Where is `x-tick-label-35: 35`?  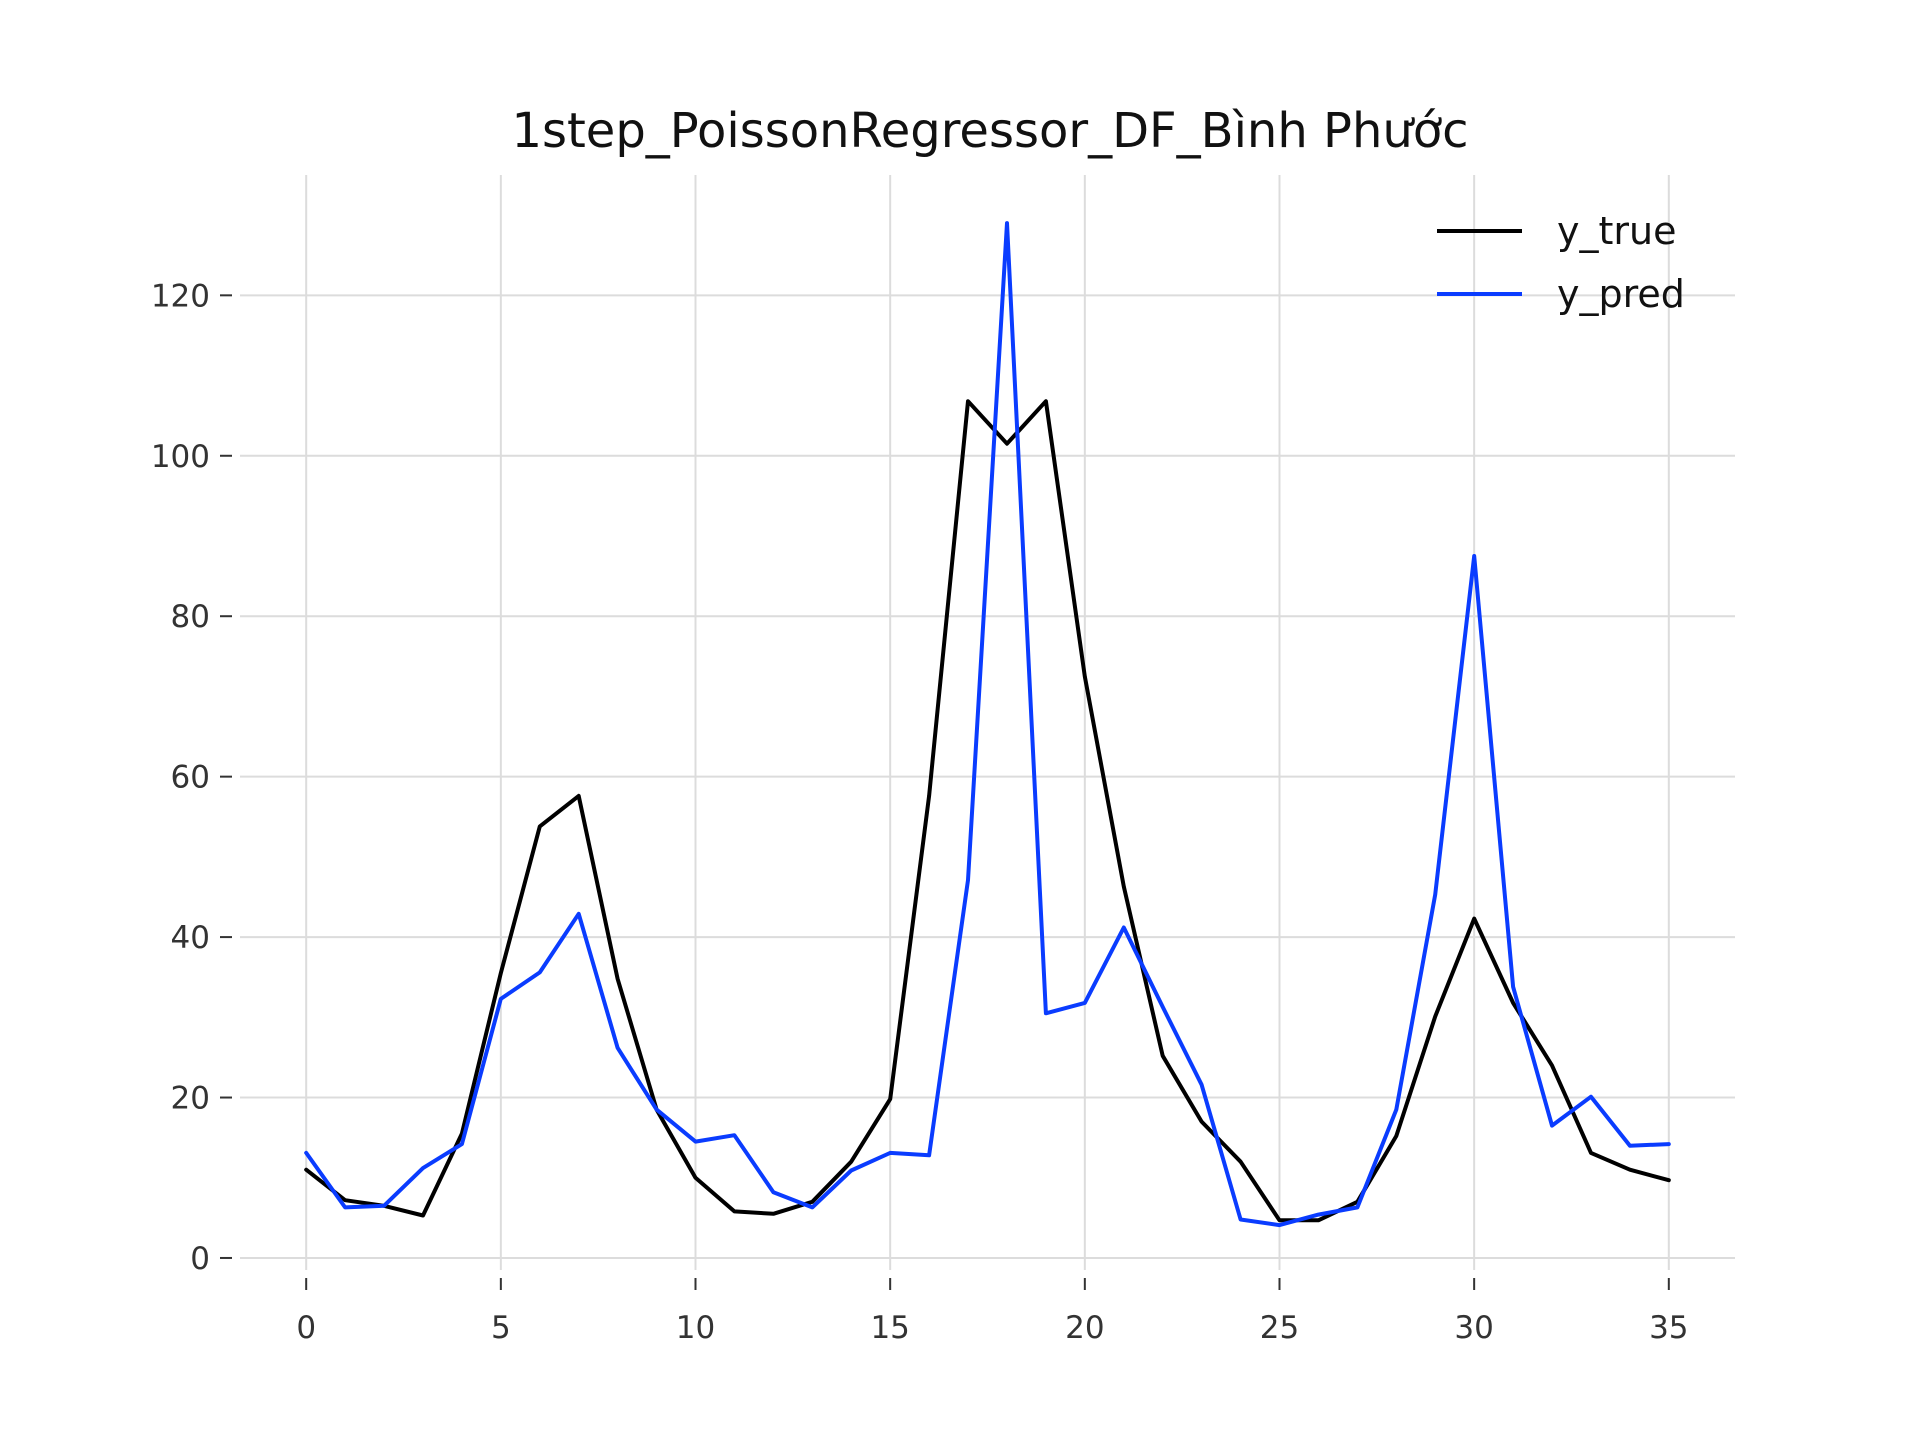 x-tick-label-35: 35 is located at coordinates (1668, 1328).